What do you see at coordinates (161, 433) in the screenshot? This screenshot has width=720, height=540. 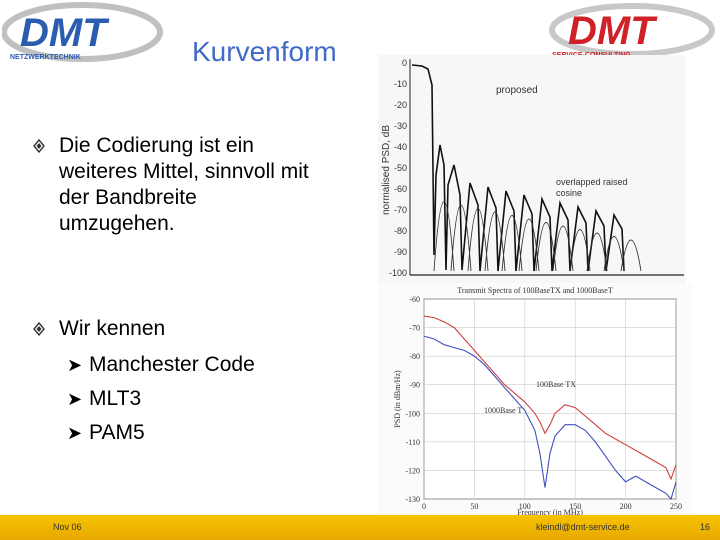 I see `sub-list-item: ➤ PAM5` at bounding box center [161, 433].